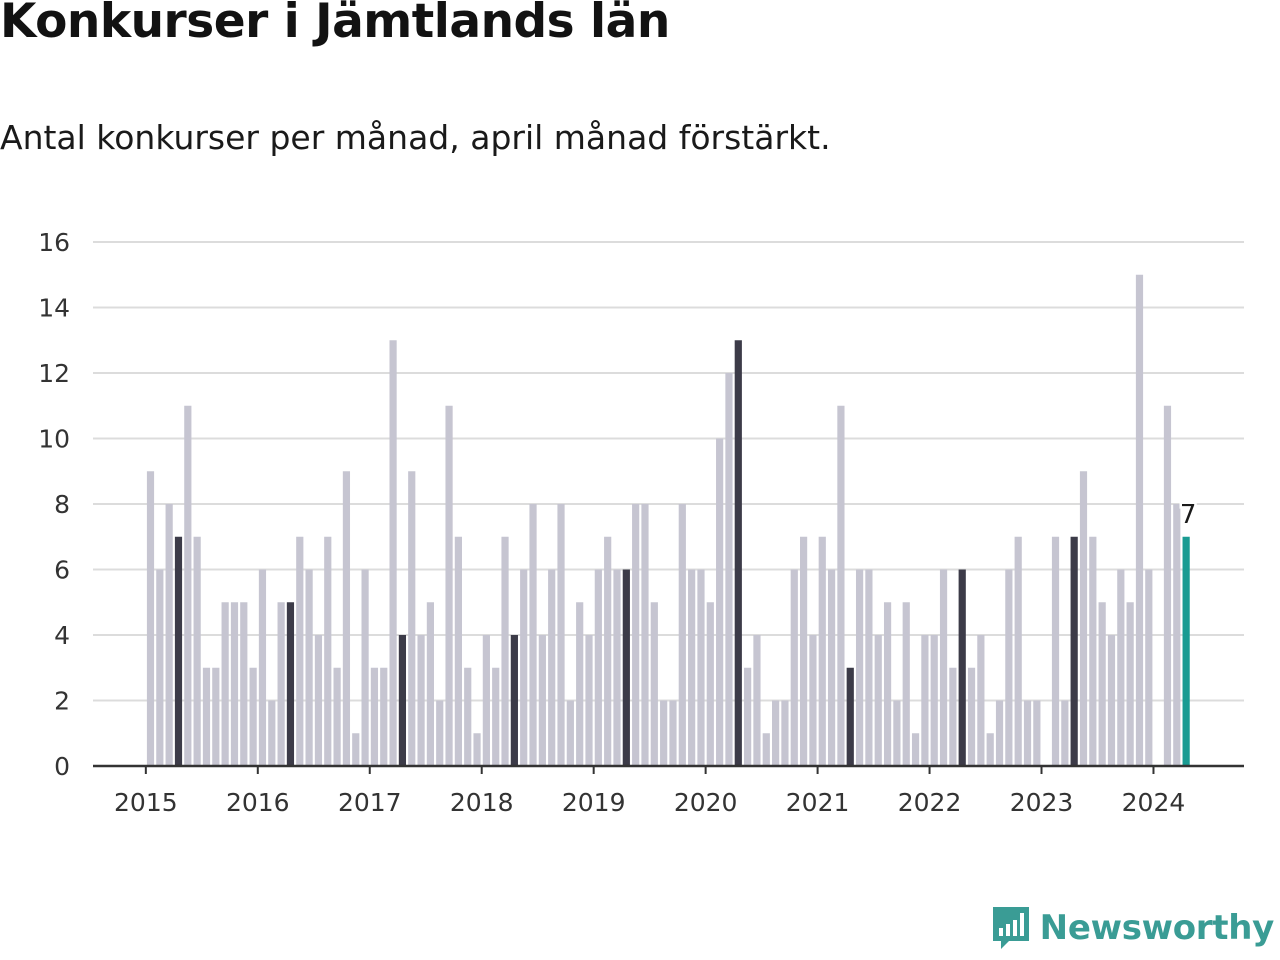 Image resolution: width=1280 pixels, height=960 pixels. Describe the element at coordinates (1042, 802) in the screenshot. I see `x-tick-label: 2023` at that location.